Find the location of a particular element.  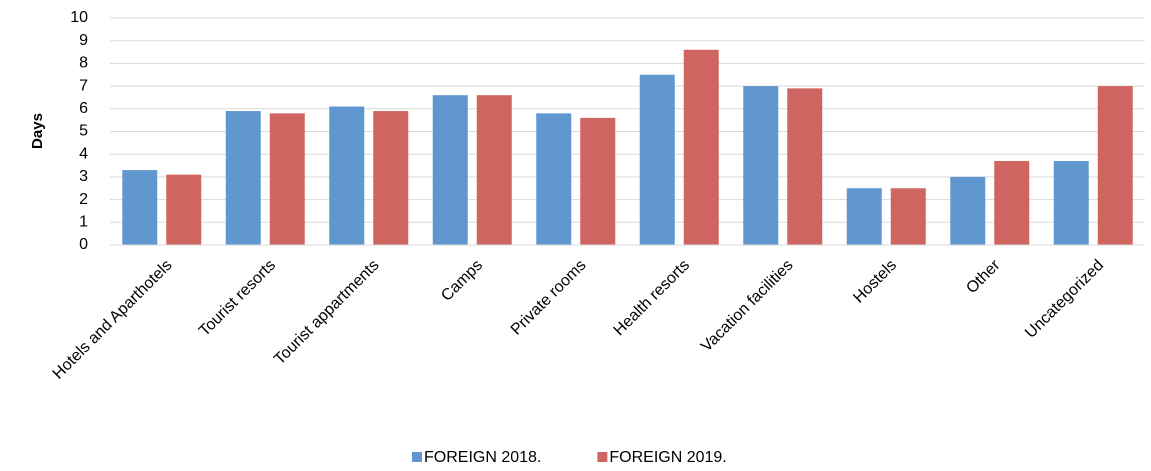

x-tick-label: Tourist appartments is located at coordinates (326, 312).